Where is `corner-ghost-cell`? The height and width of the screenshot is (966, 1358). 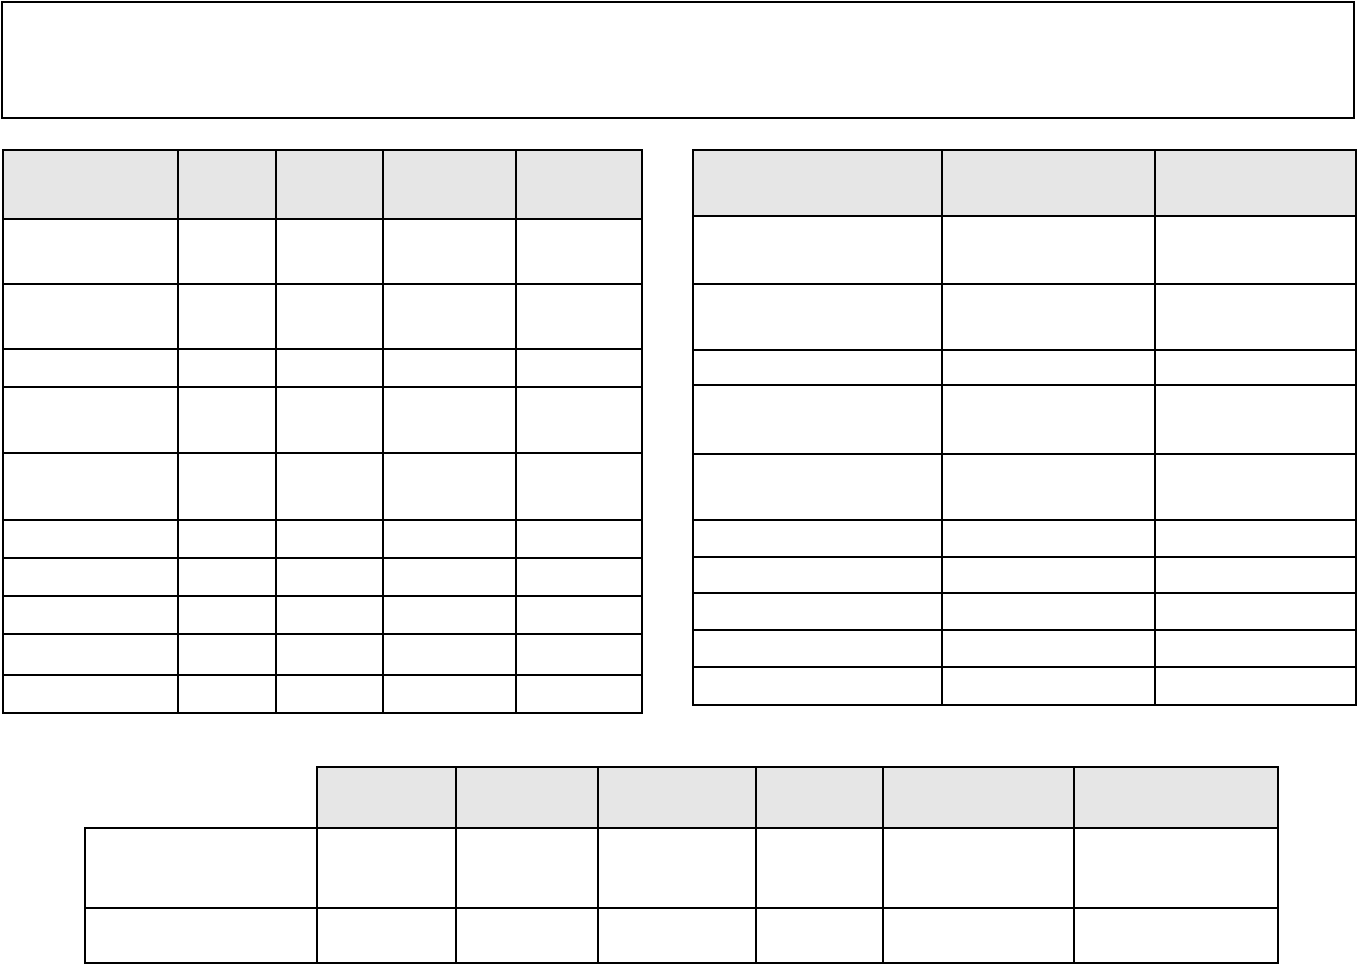
corner-ghost-cell is located at coordinates (201, 797).